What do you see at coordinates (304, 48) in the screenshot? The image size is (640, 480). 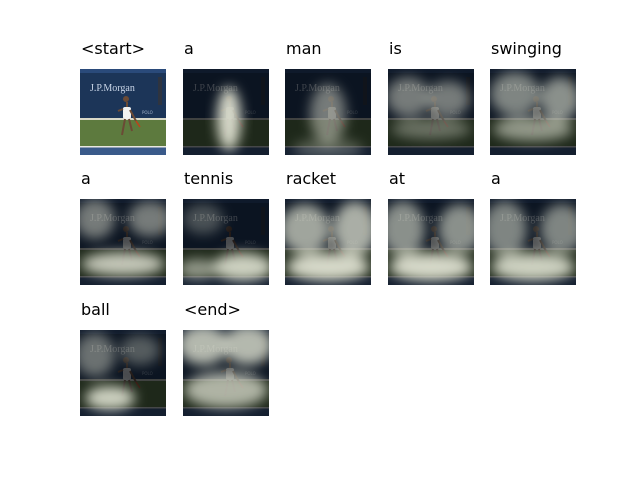 I see `word-label: man` at bounding box center [304, 48].